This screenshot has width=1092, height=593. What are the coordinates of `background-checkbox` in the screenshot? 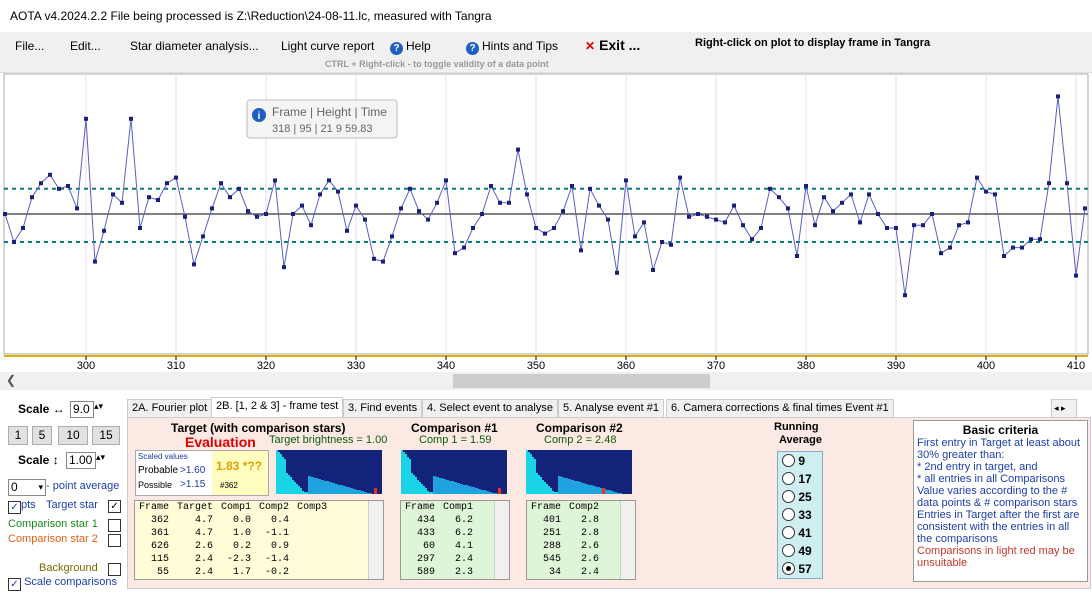 It's located at (114, 569).